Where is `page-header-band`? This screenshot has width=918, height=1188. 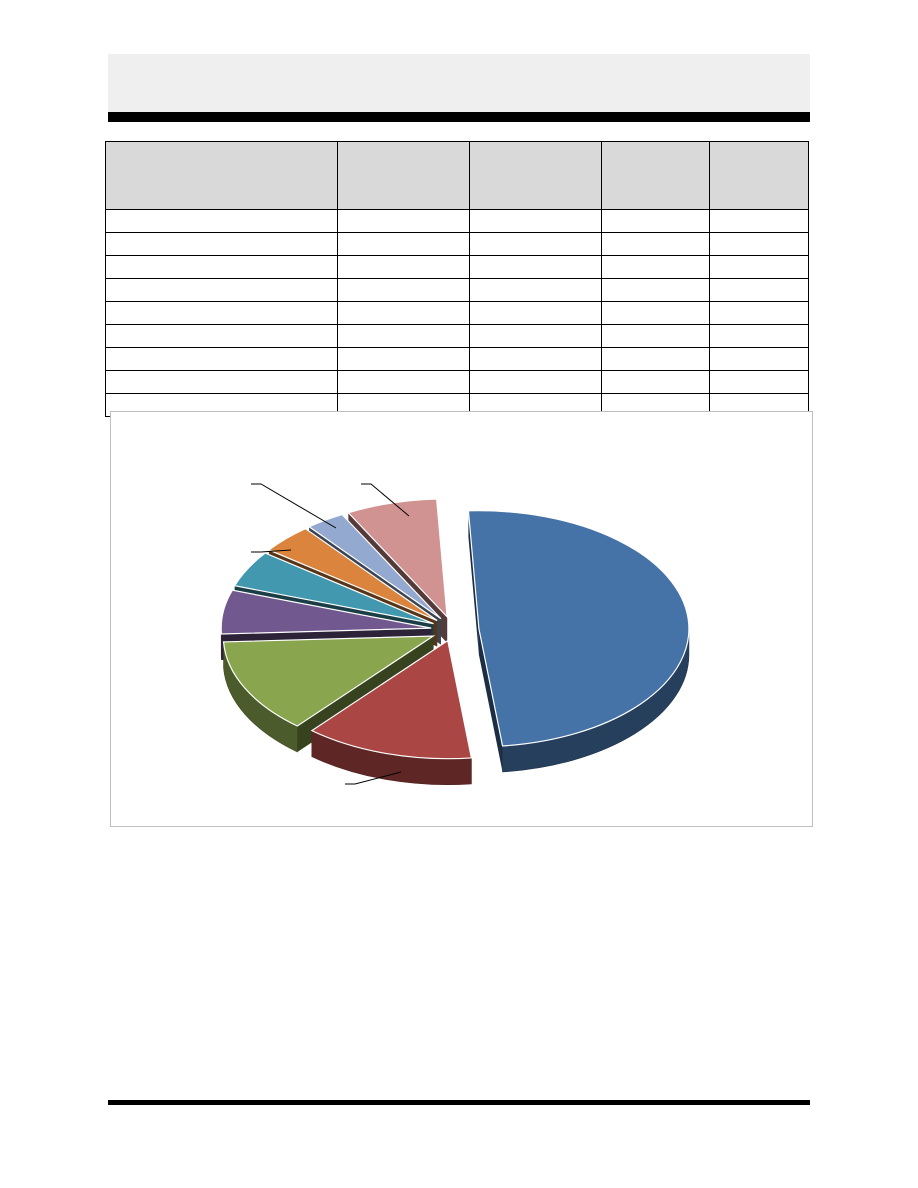
page-header-band is located at coordinates (459, 83).